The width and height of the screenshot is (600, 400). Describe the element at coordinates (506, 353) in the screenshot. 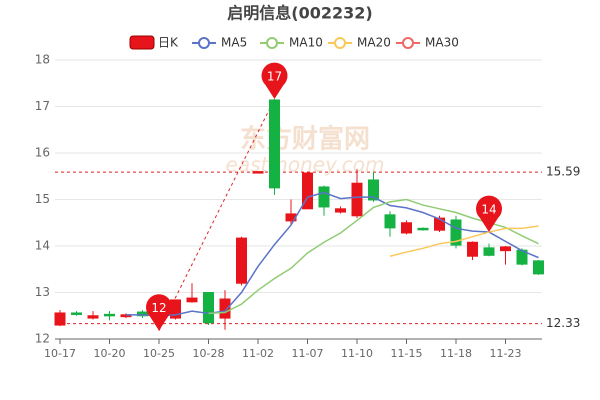

I see `x-tick-label: 11-23` at that location.